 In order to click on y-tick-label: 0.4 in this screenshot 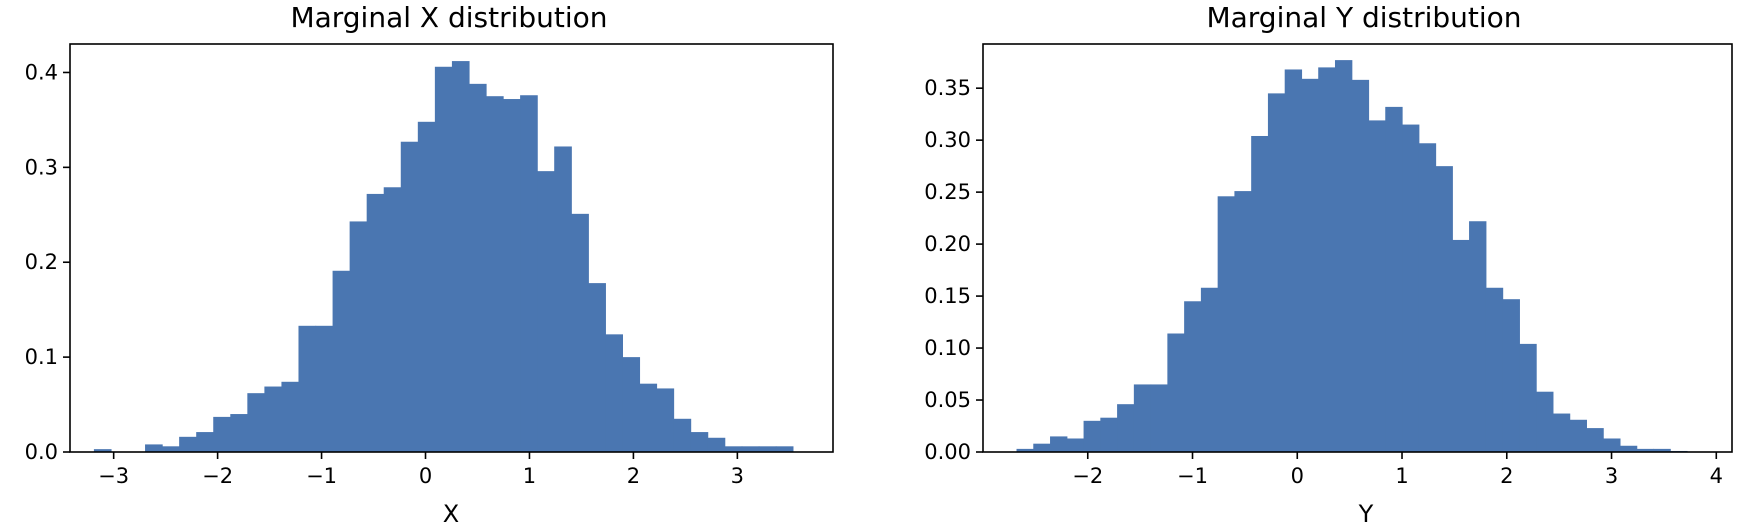, I will do `click(41, 72)`.